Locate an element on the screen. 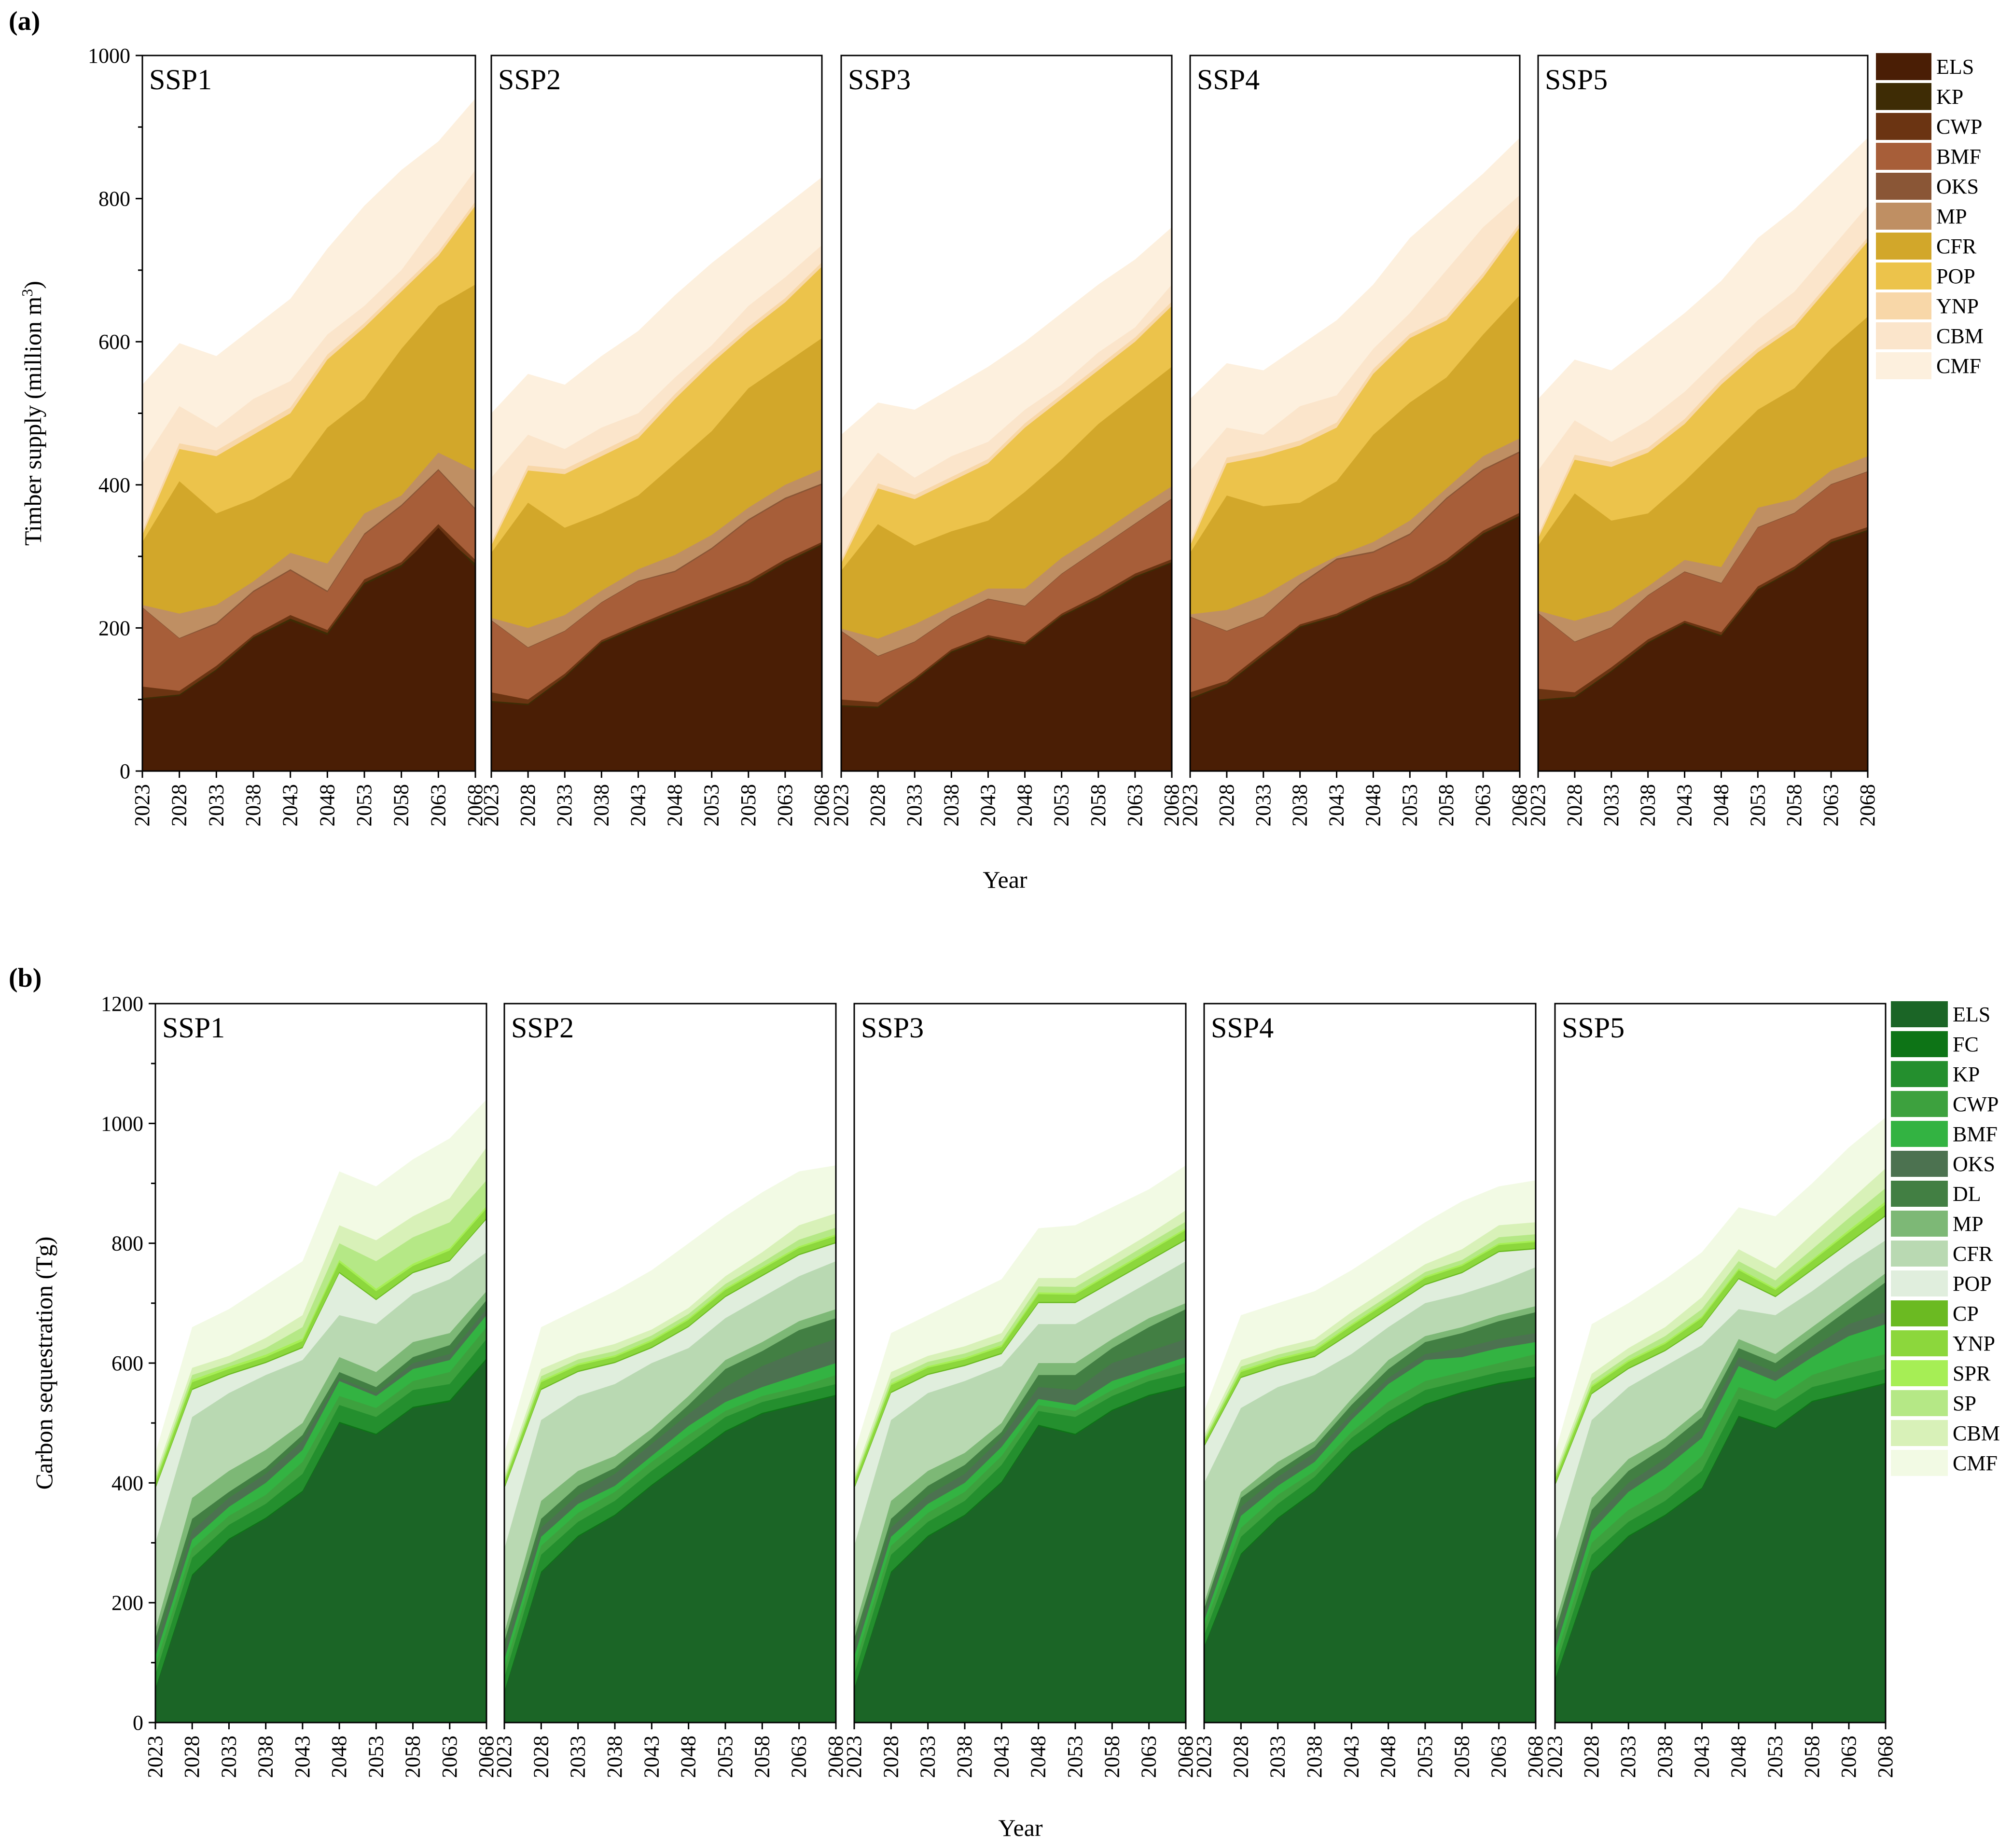  legend-label-els: ELS is located at coordinates (1971, 1014).